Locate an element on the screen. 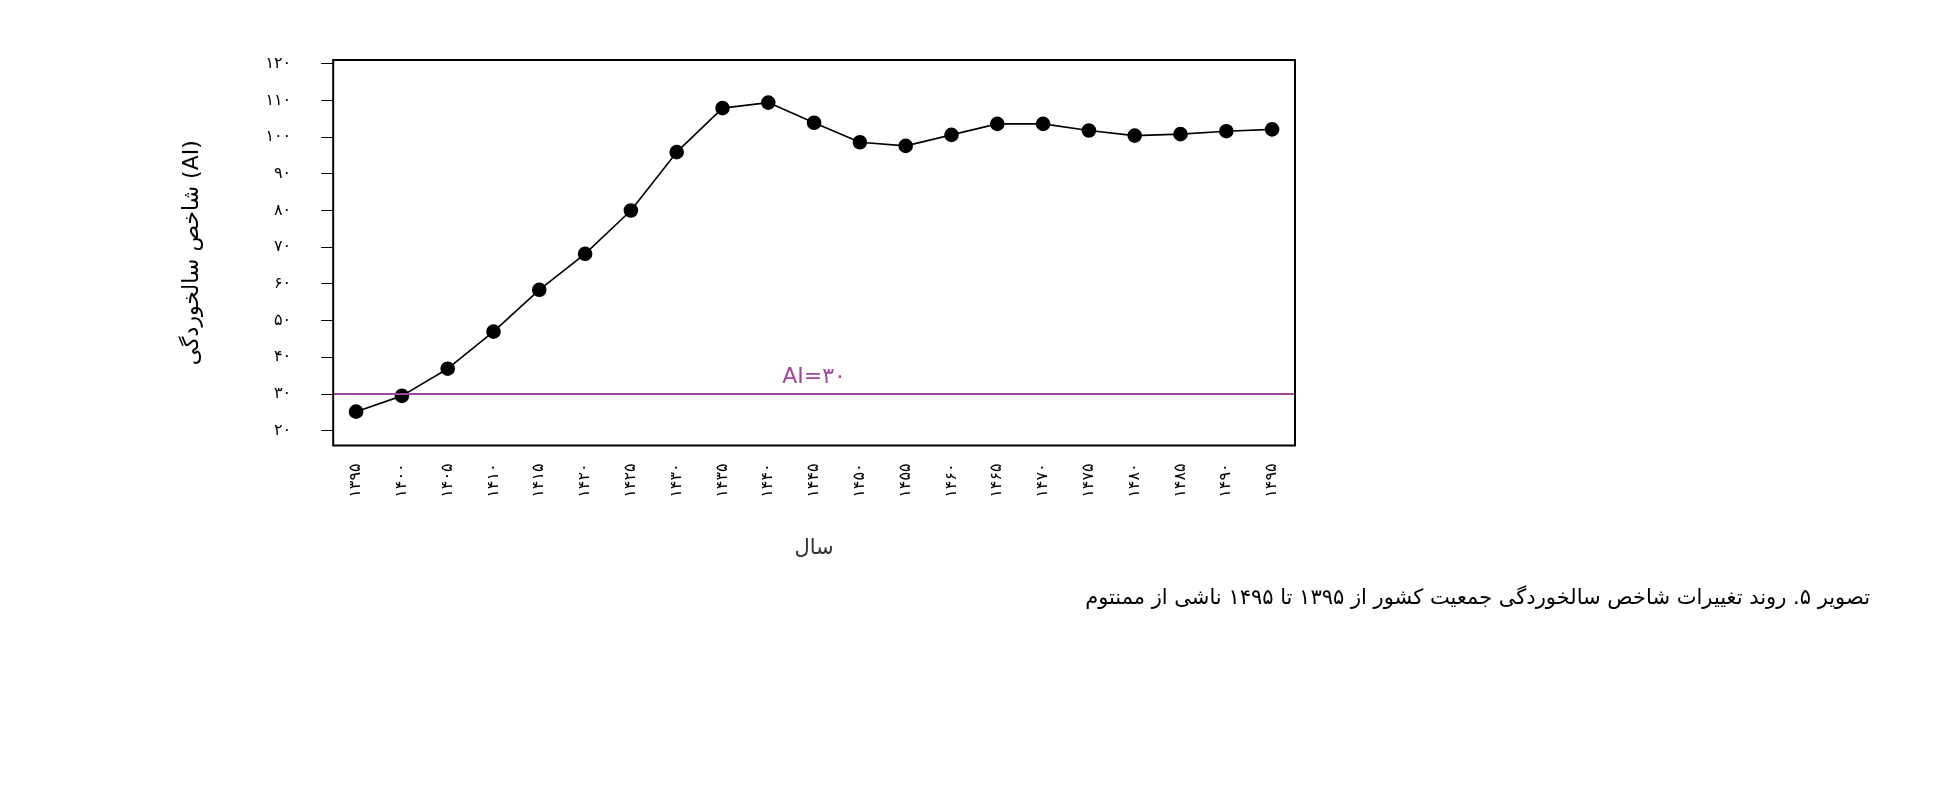  x-tick-label: ۱۴۸۰ is located at coordinates (1133, 480).